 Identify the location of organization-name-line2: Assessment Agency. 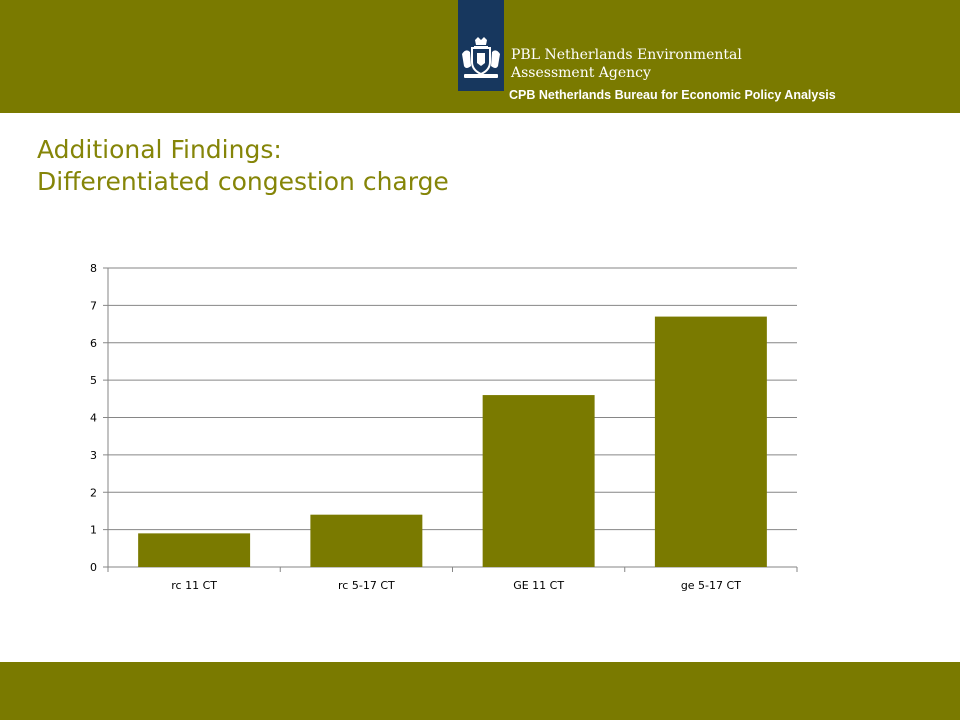
(581, 73).